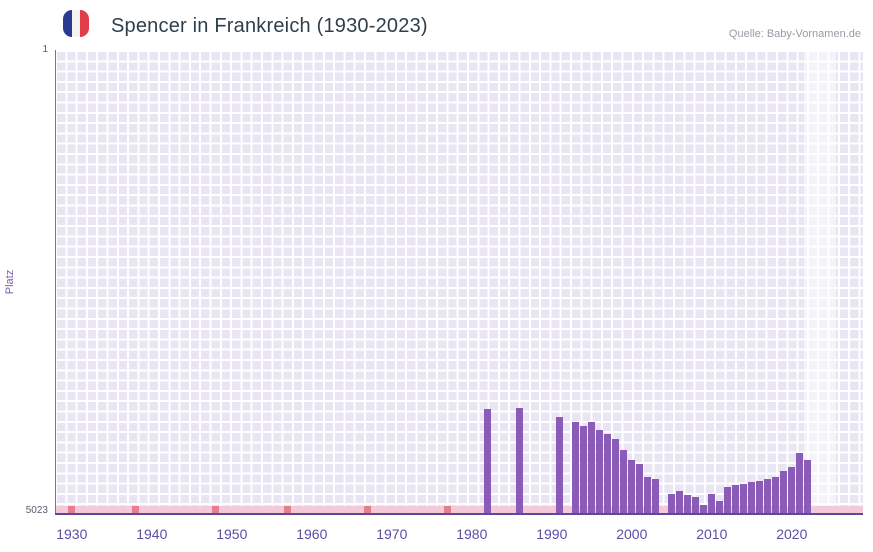  Describe the element at coordinates (67, 23) in the screenshot. I see `flag-stripe-blue` at that location.